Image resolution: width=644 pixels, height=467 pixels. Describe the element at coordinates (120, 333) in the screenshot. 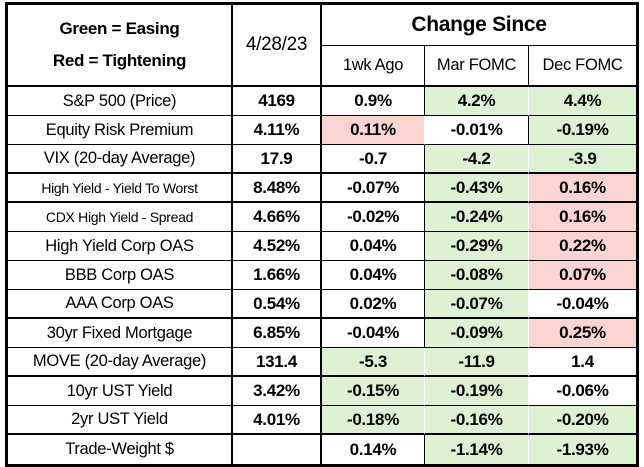

I see `row-label: 30yr Fixed Mortgage` at that location.